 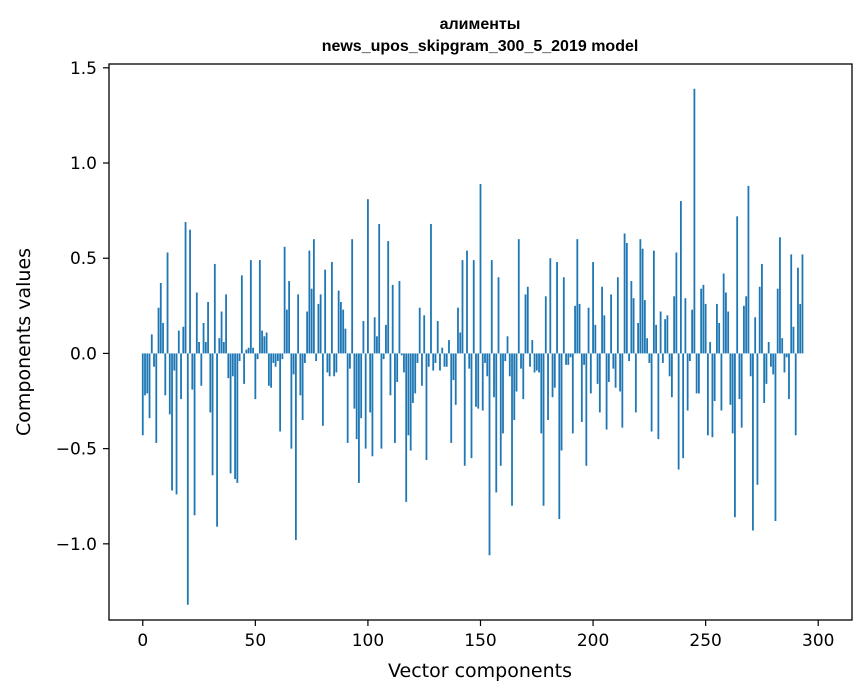 What do you see at coordinates (83, 259) in the screenshot?
I see `y-tick-label: 0.5` at bounding box center [83, 259].